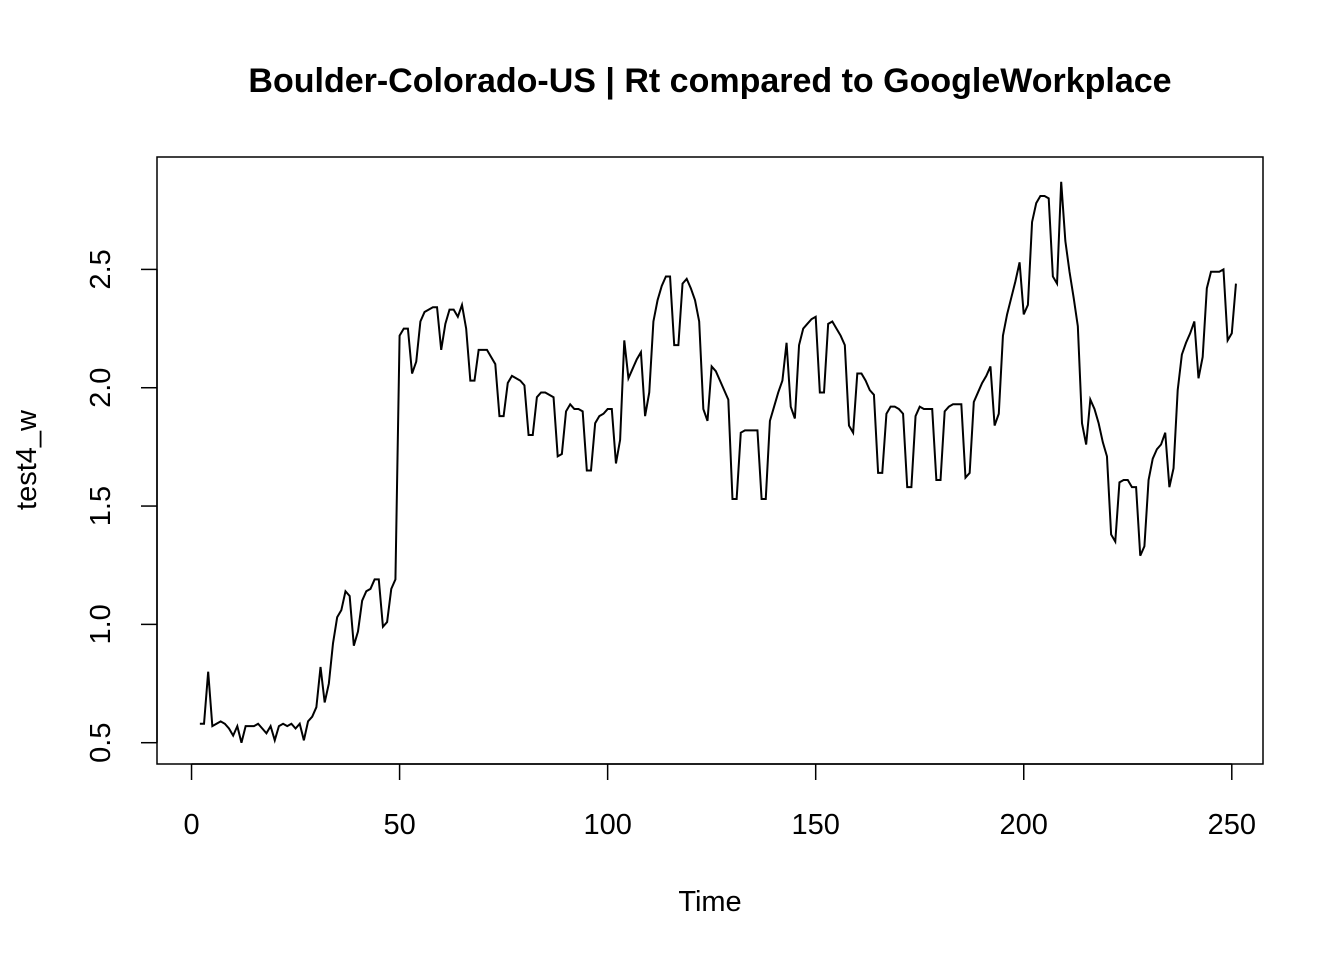 The width and height of the screenshot is (1344, 960). I want to click on x-tick-label: 100, so click(607, 825).